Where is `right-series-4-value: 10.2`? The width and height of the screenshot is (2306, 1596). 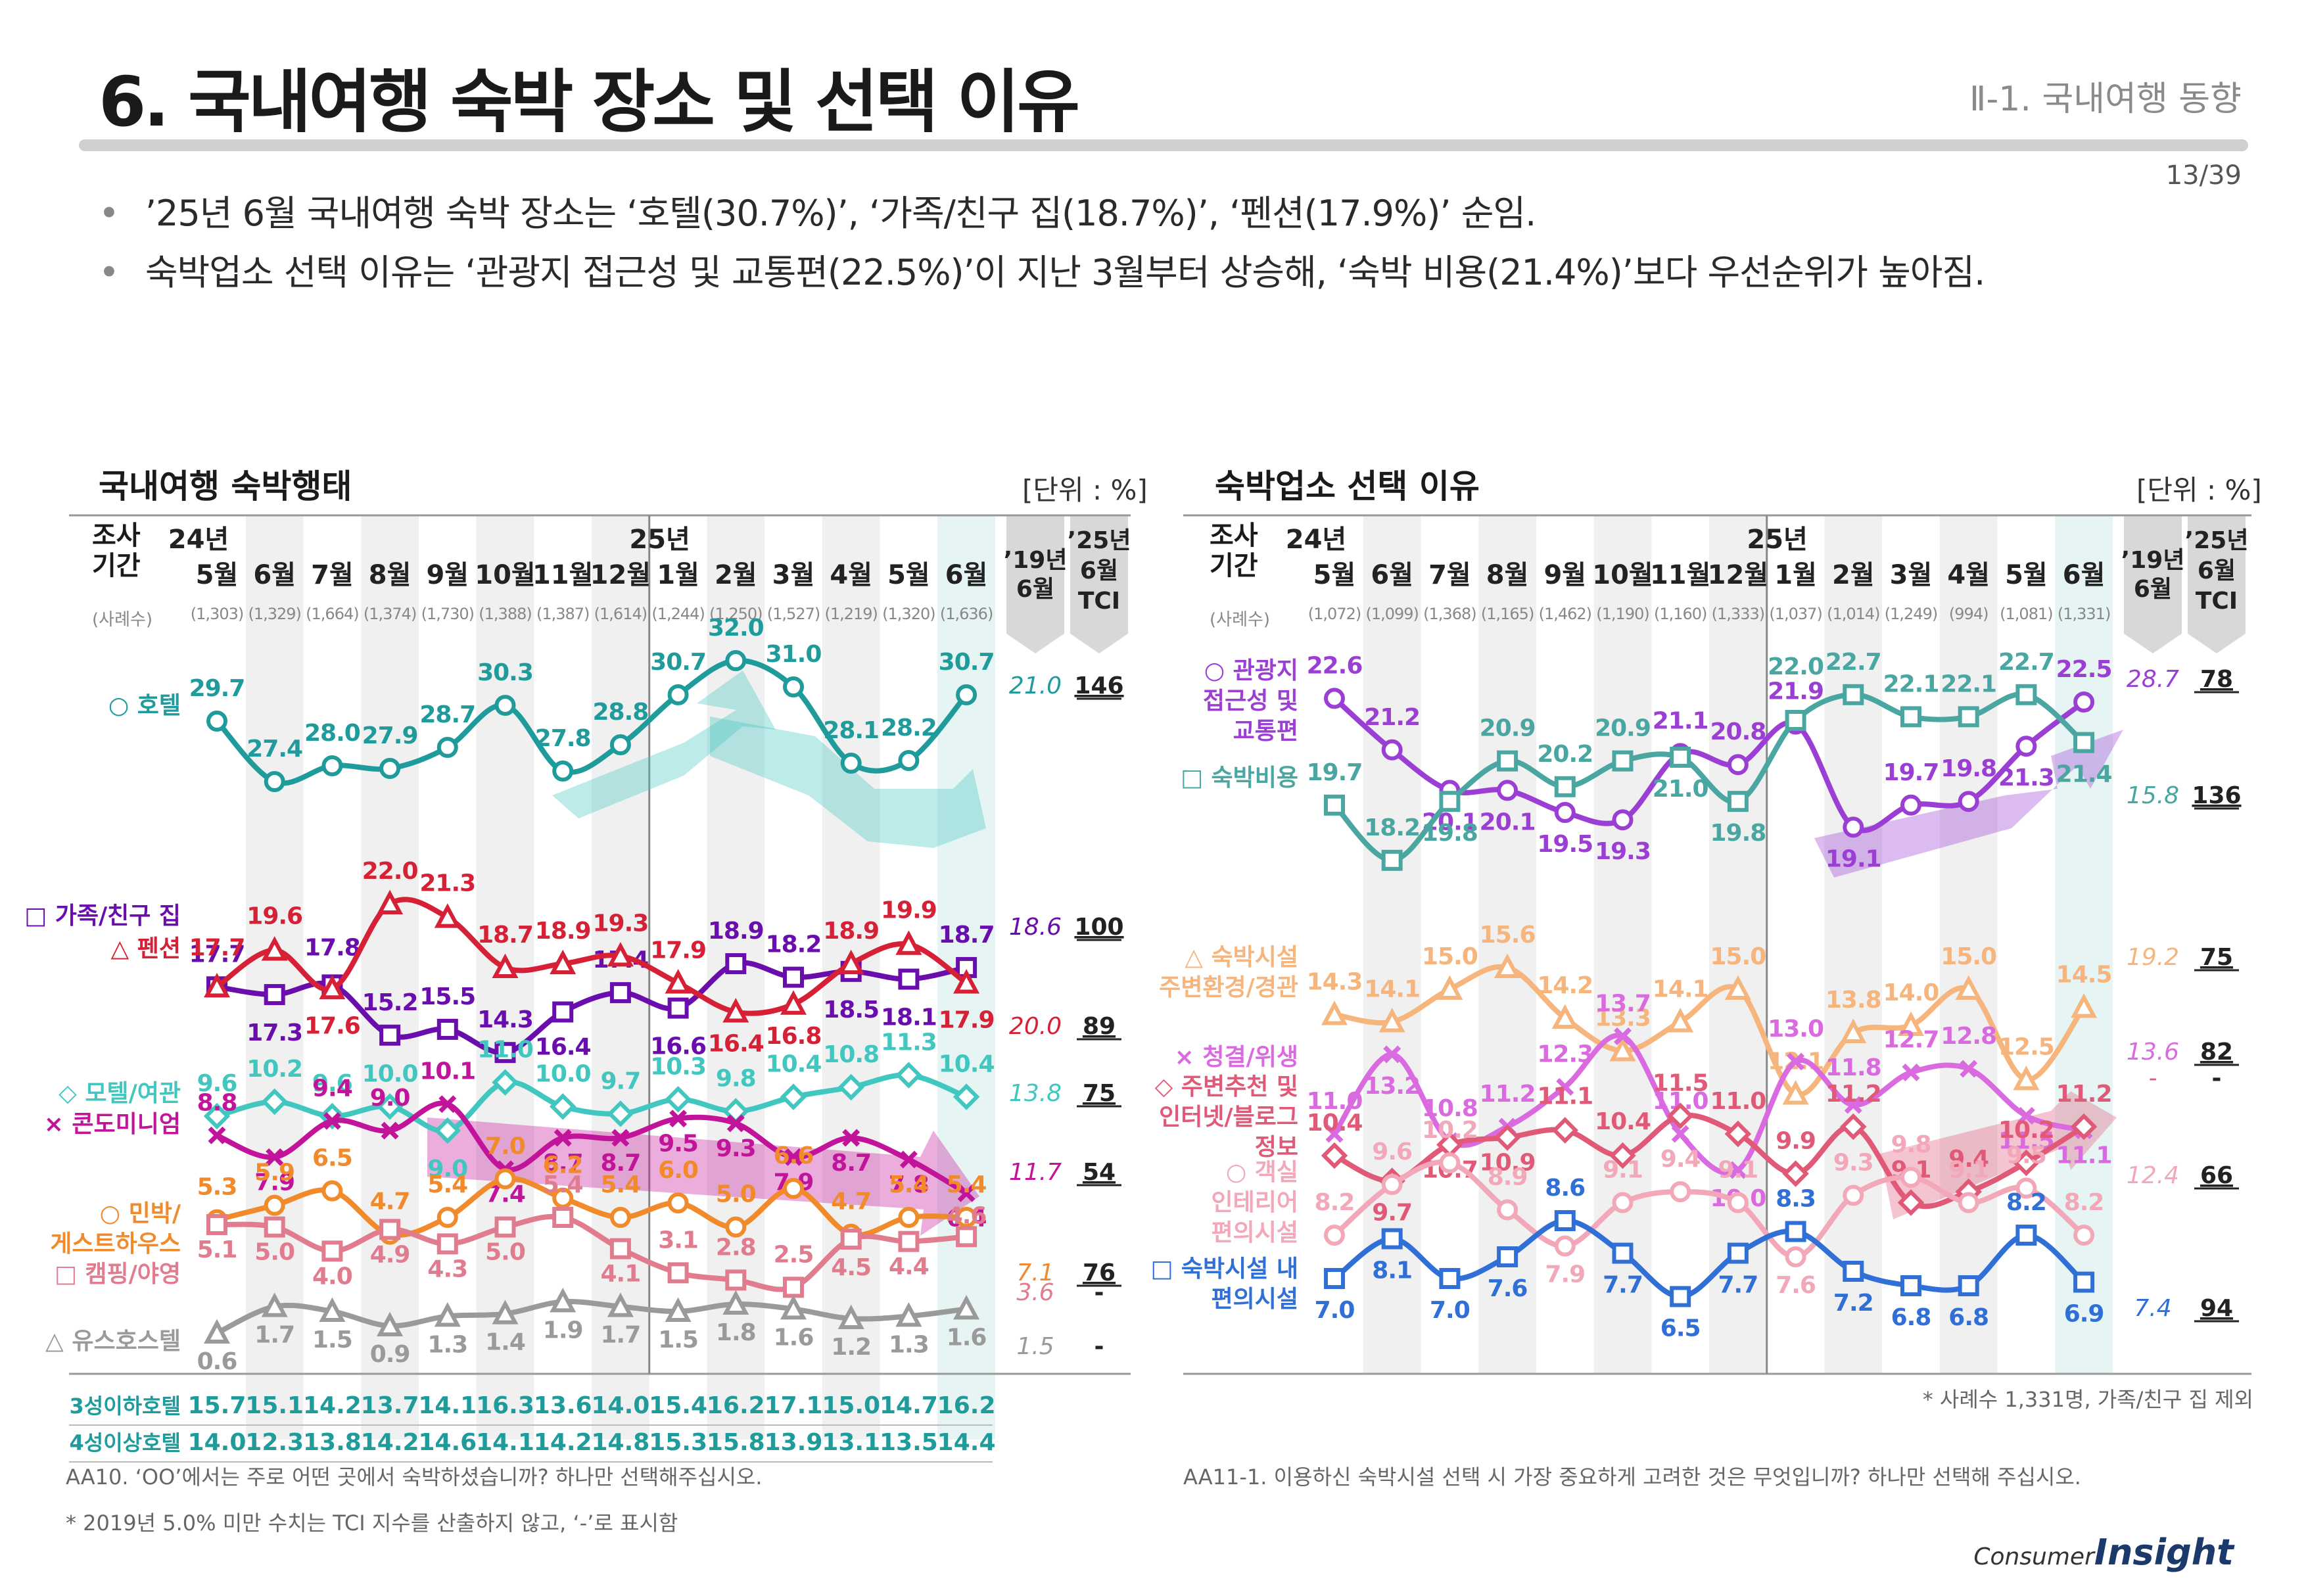 right-series-4-value: 10.2 is located at coordinates (2026, 1130).